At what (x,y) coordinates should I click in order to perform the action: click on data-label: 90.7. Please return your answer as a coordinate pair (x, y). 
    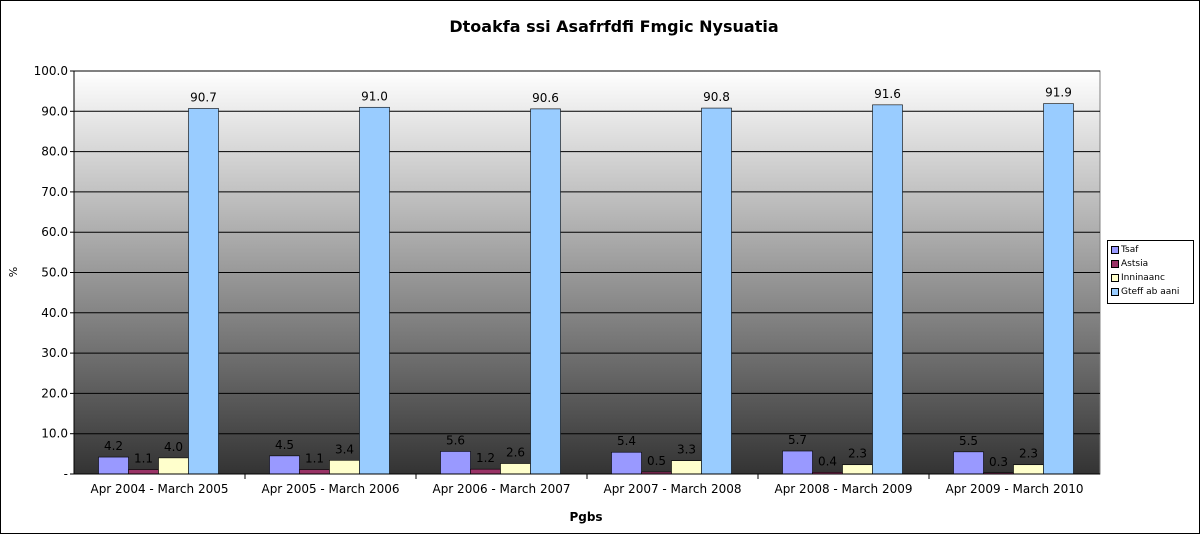
    Looking at the image, I should click on (203, 97).